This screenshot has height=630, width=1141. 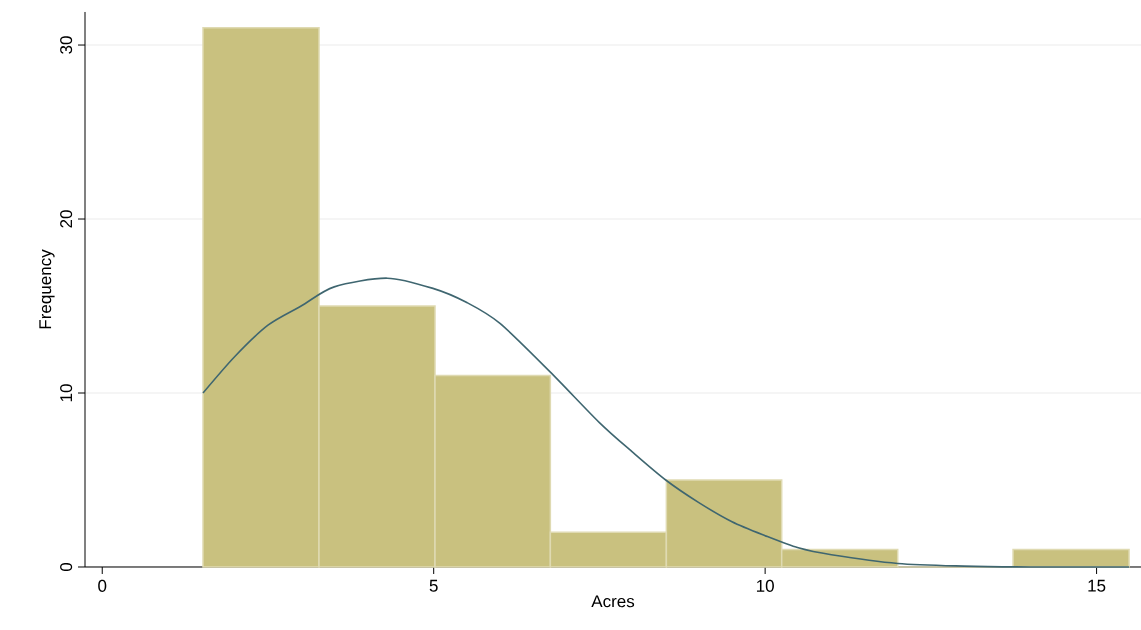 What do you see at coordinates (66, 567) in the screenshot?
I see `y-tick-label: 0` at bounding box center [66, 567].